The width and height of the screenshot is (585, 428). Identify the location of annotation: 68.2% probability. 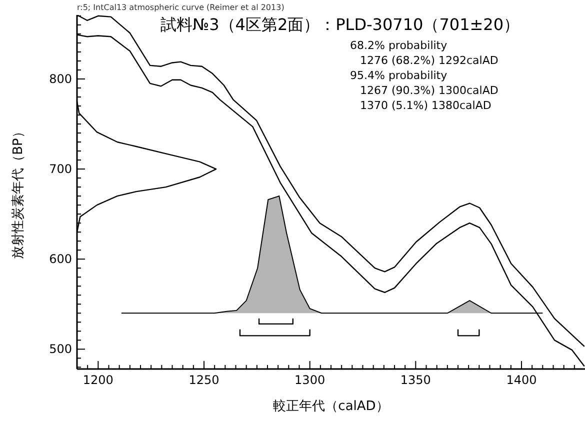
(399, 45).